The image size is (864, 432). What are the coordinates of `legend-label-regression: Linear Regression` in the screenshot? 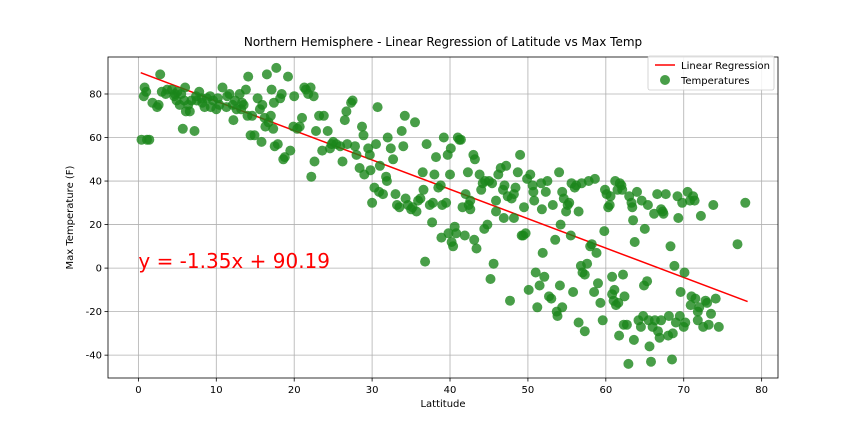 It's located at (725, 66).